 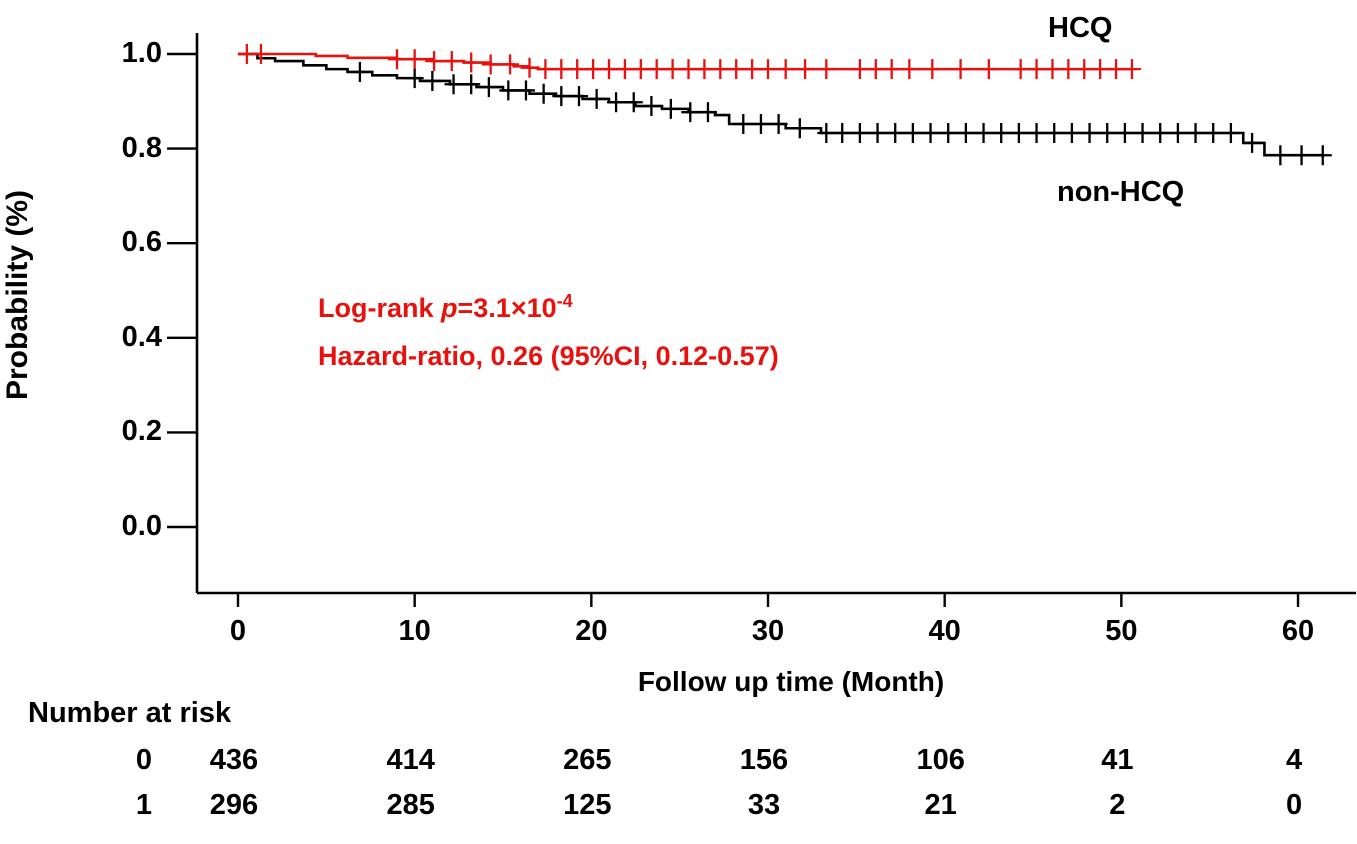 I want to click on risk-cell-g0-m30: 156, so click(x=764, y=760).